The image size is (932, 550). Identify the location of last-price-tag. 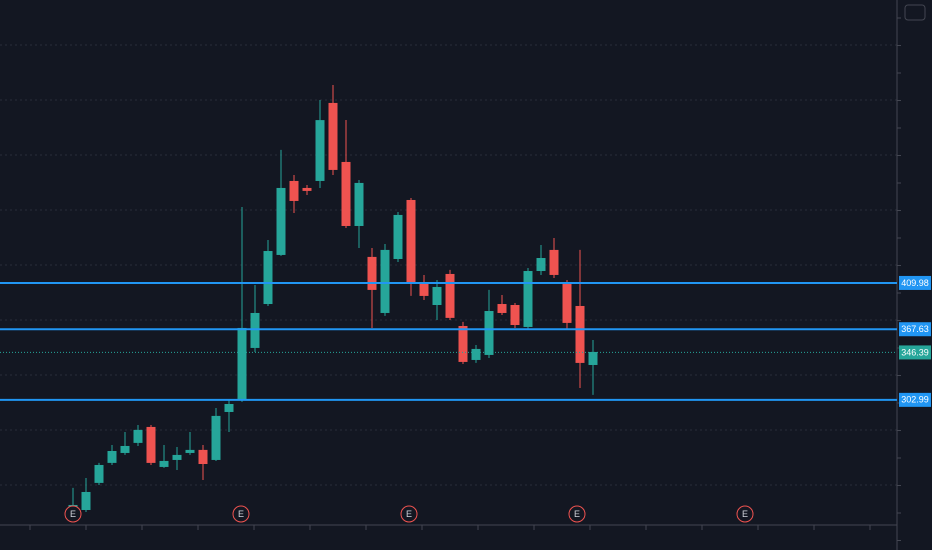
(915, 352).